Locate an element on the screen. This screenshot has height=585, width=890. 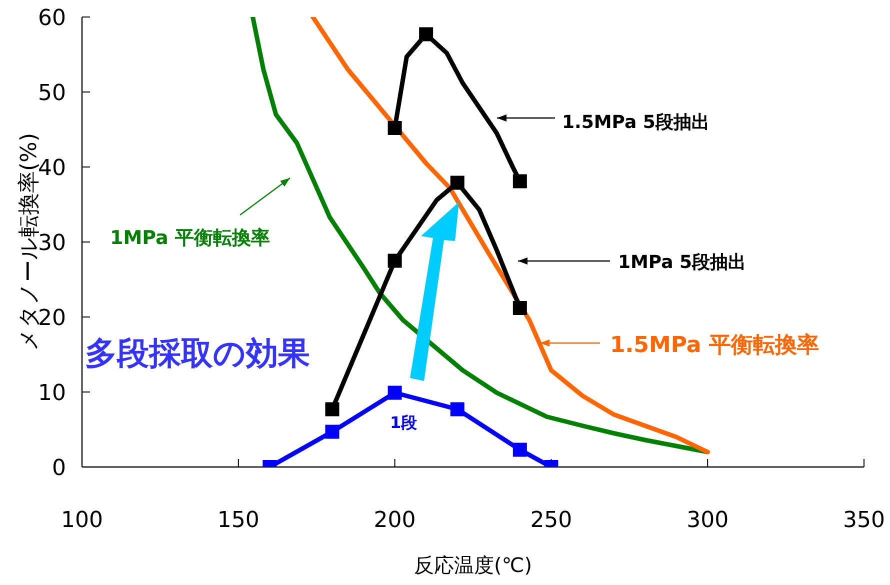
y-tick-label: 0 is located at coordinates (59, 468).